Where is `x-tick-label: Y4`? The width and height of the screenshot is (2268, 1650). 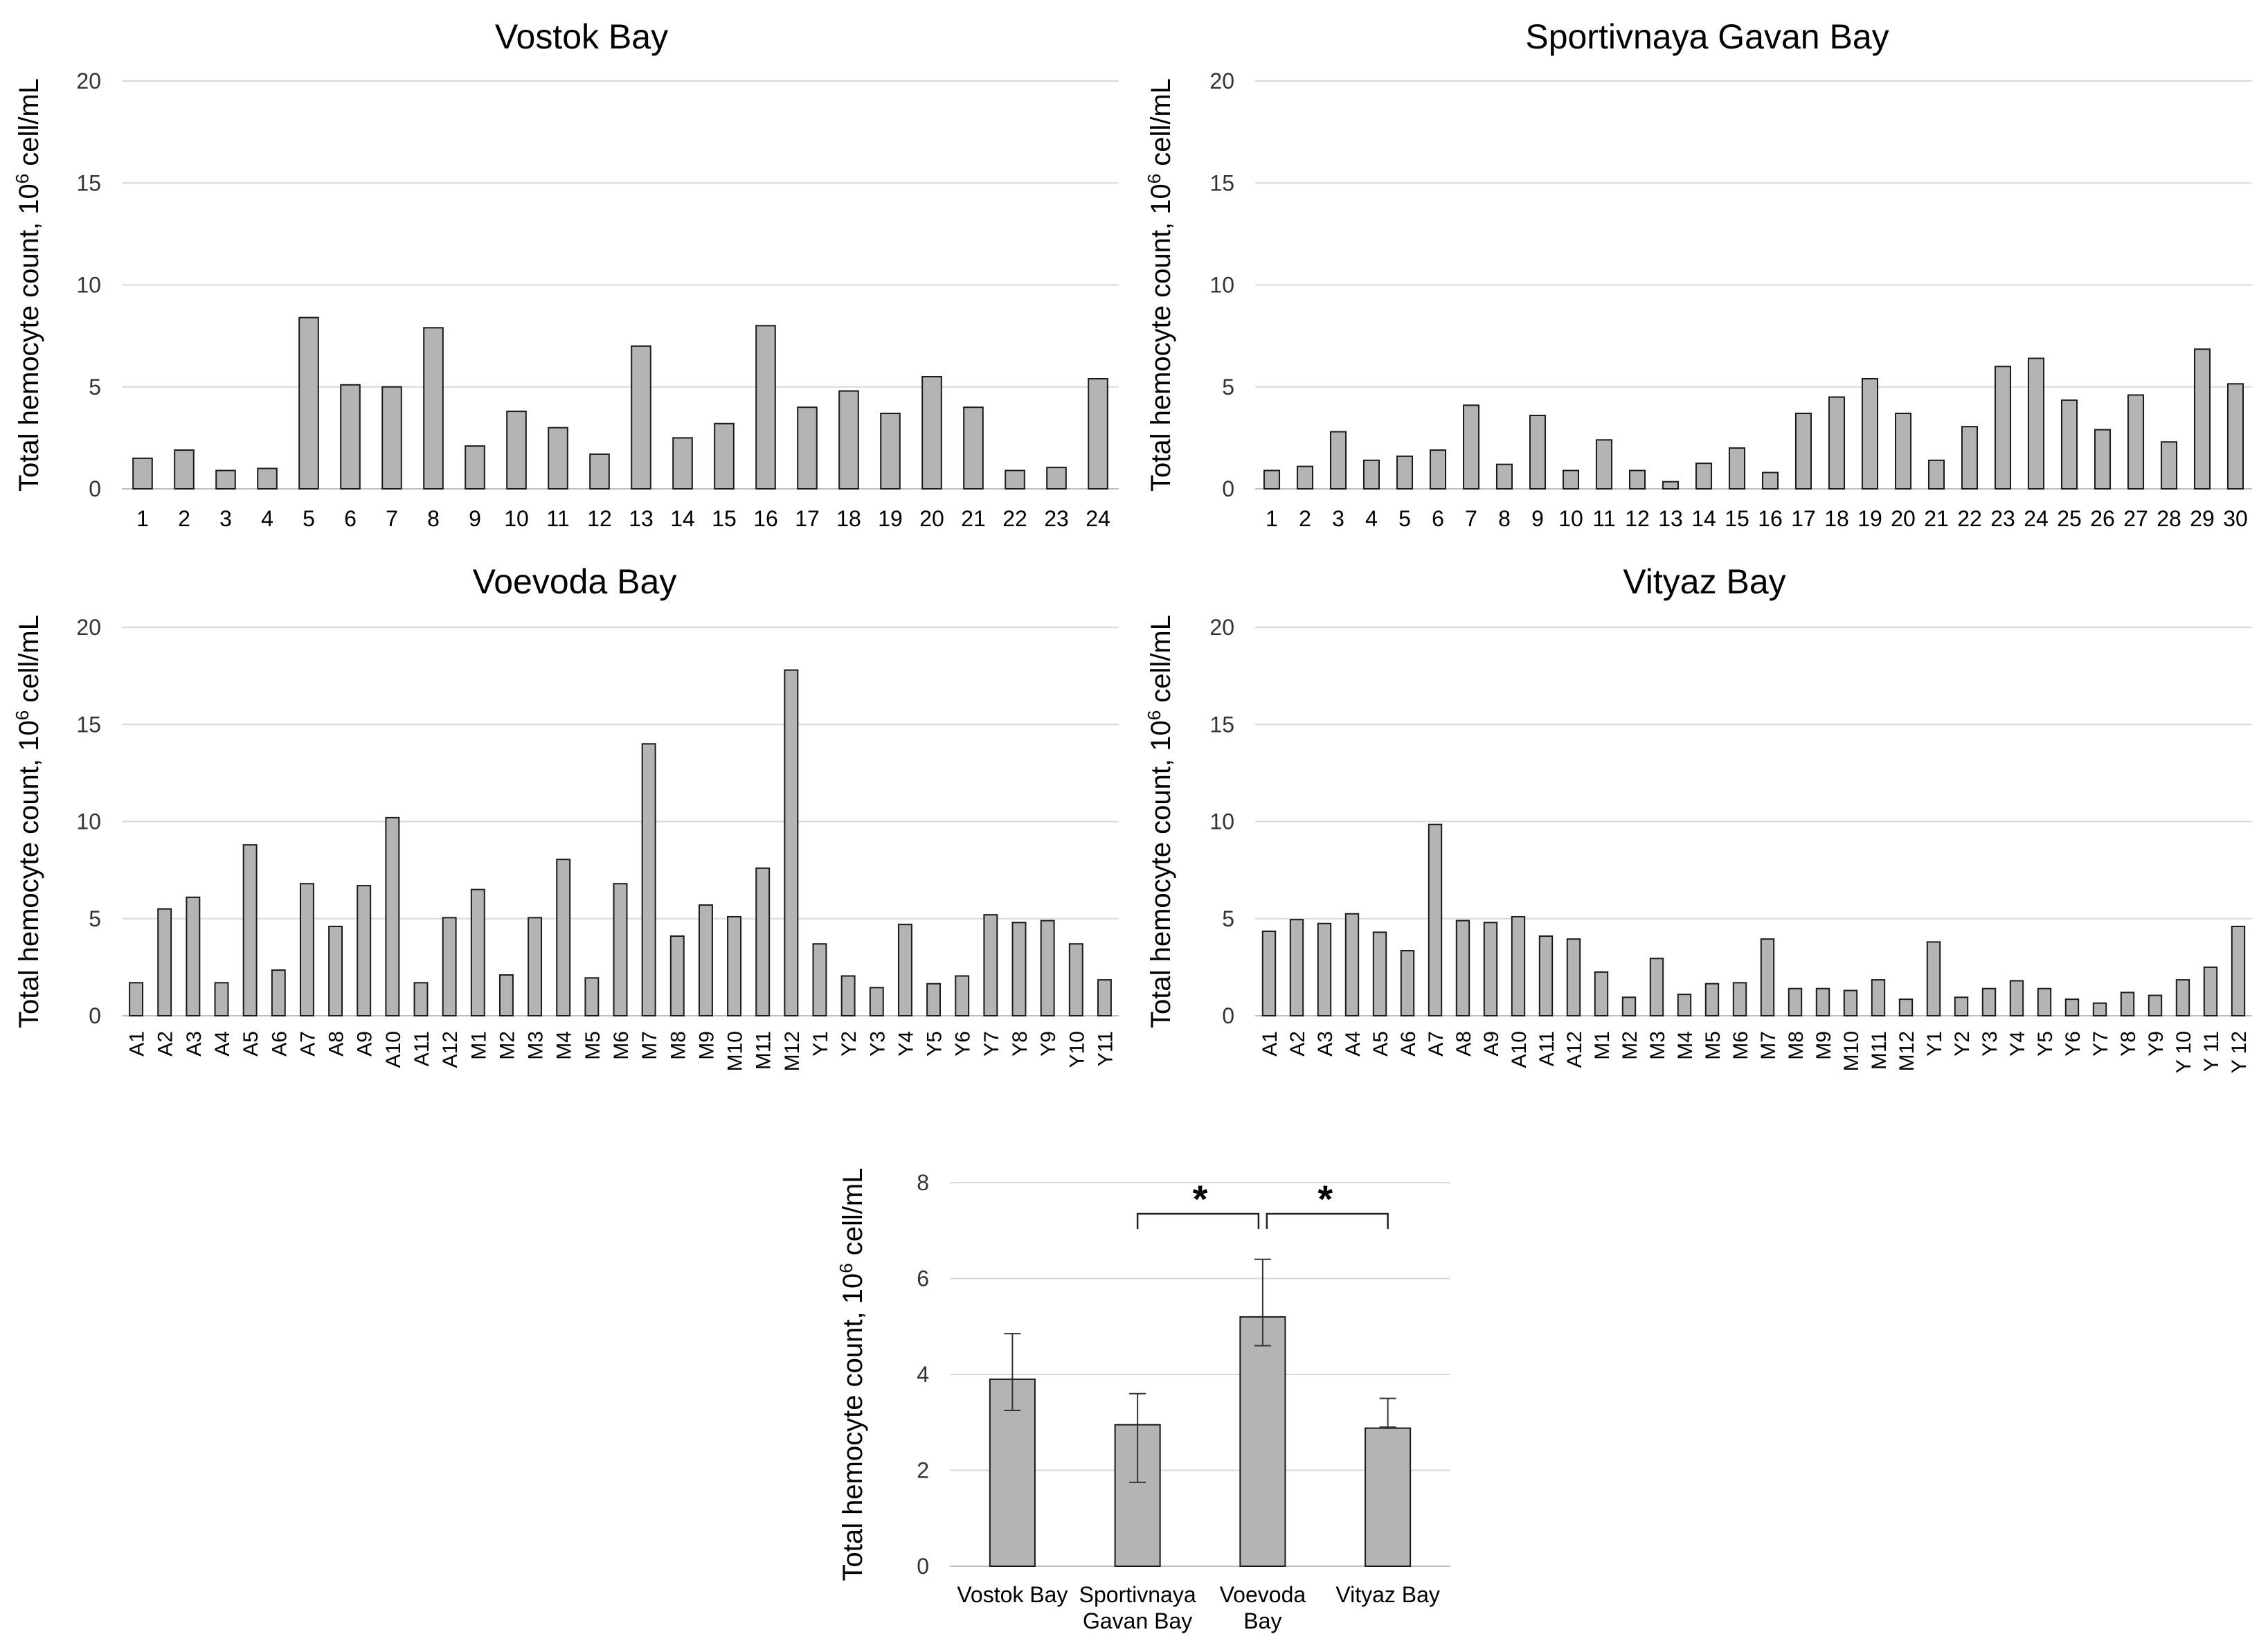
x-tick-label: Y4 is located at coordinates (905, 1044).